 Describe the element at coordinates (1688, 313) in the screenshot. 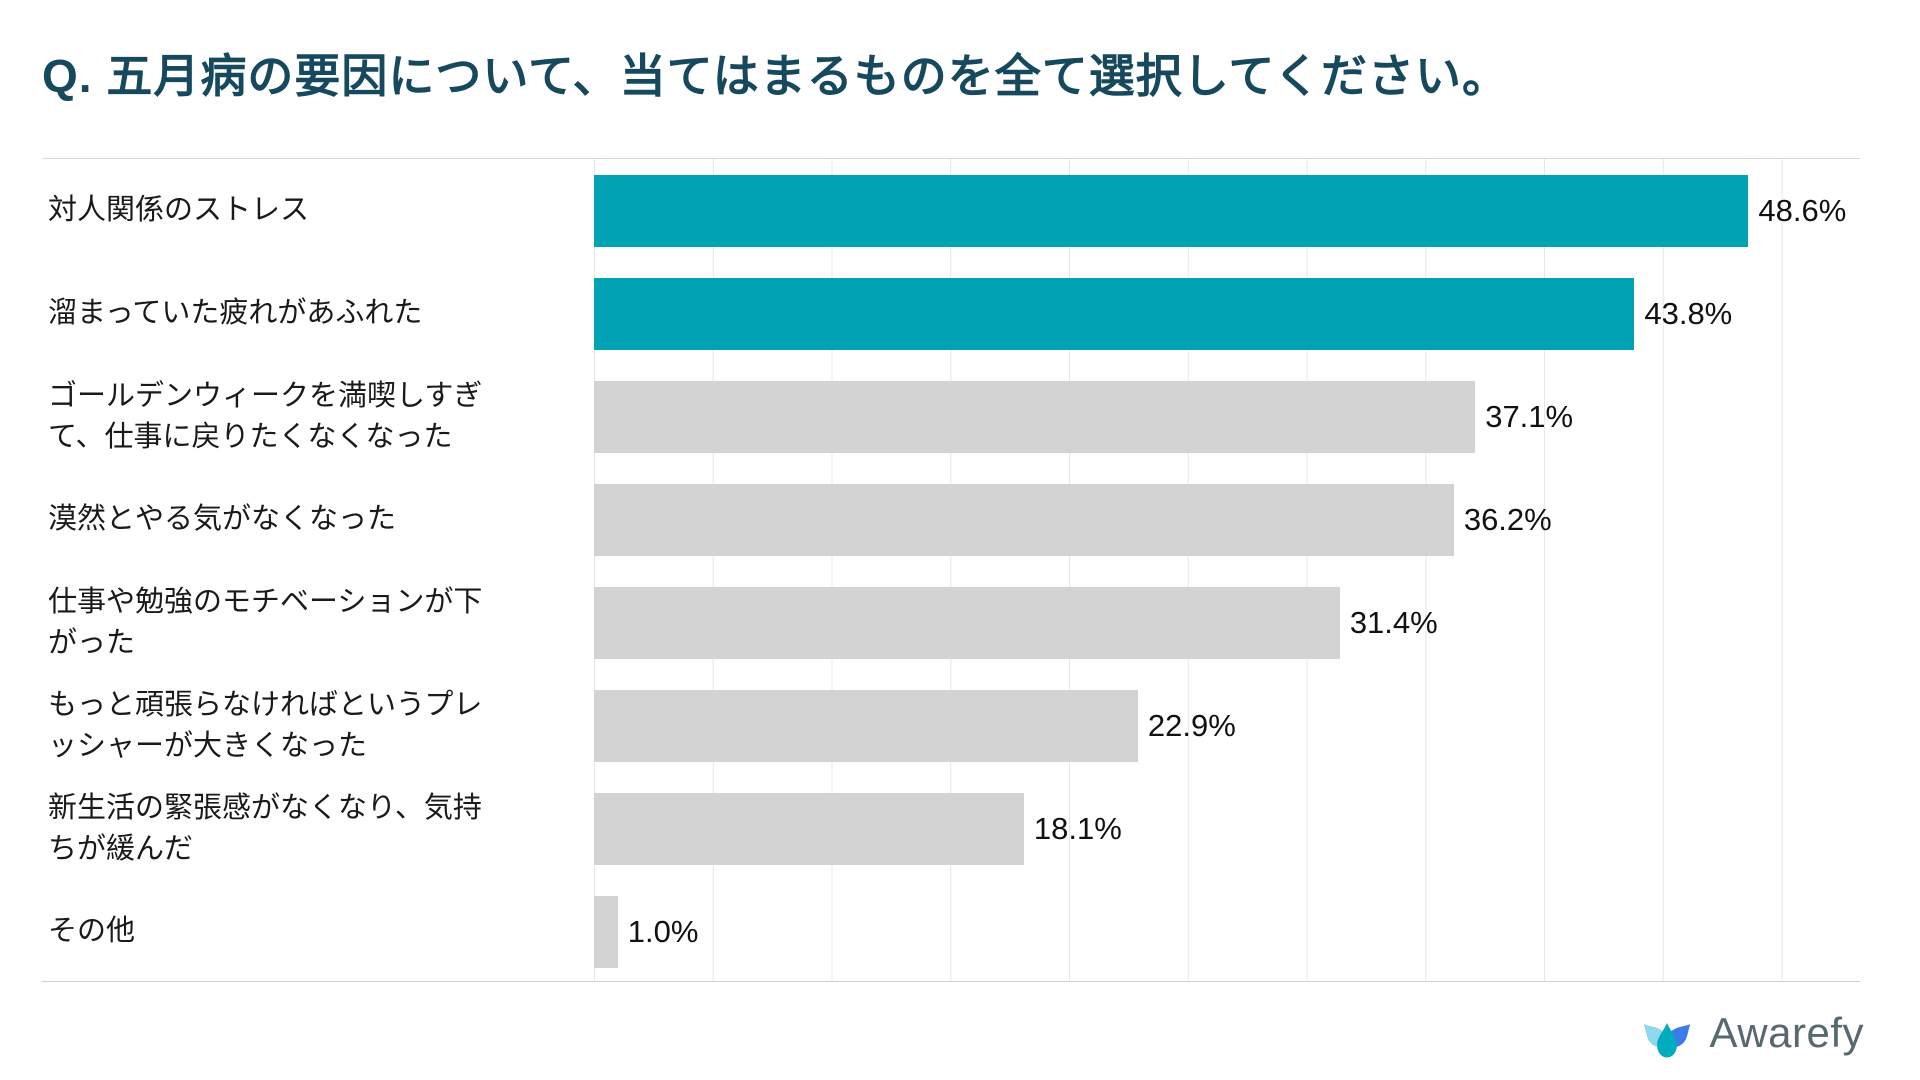

I see `value-label: 43.8%` at that location.